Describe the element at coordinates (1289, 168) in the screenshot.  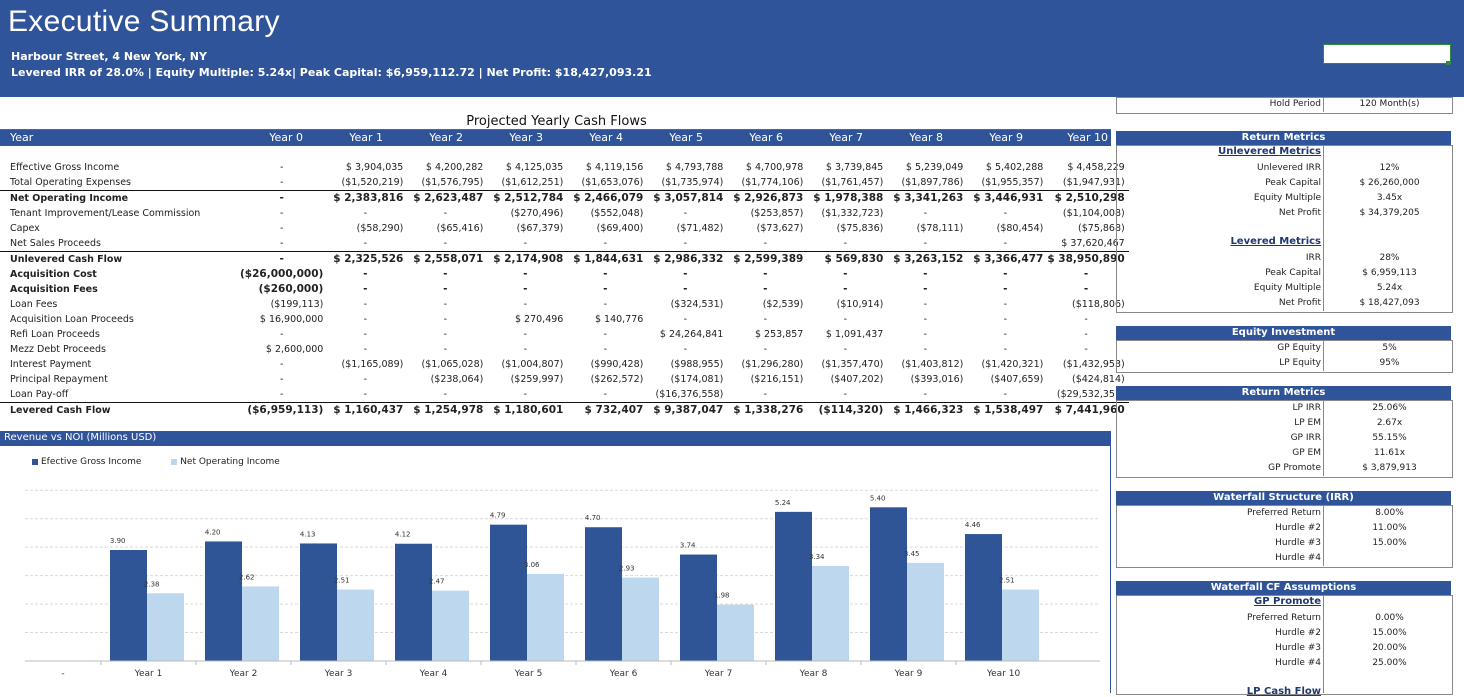
I see `metric-label: Unlevered IRR` at that location.